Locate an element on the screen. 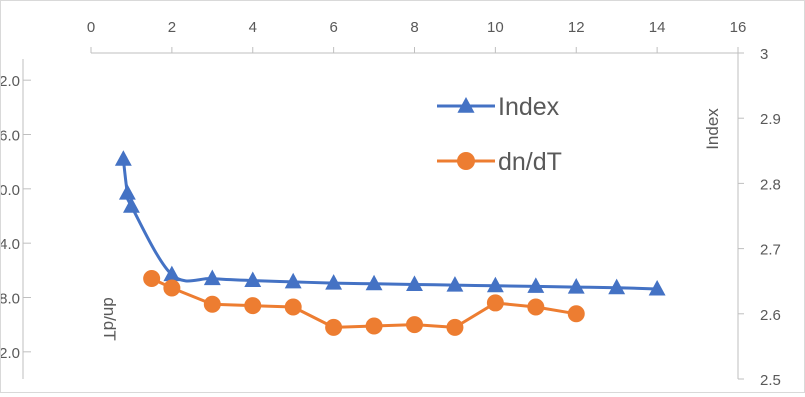  right-axis-title: Index is located at coordinates (712, 129).